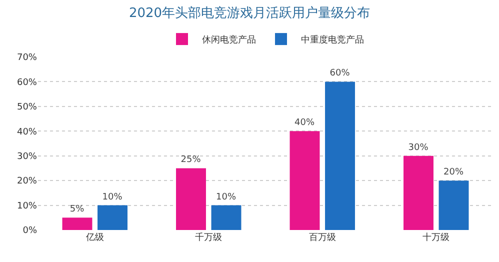 Image resolution: width=499 pixels, height=262 pixels. Describe the element at coordinates (27, 181) in the screenshot. I see `y-tick-label: 20%` at that location.